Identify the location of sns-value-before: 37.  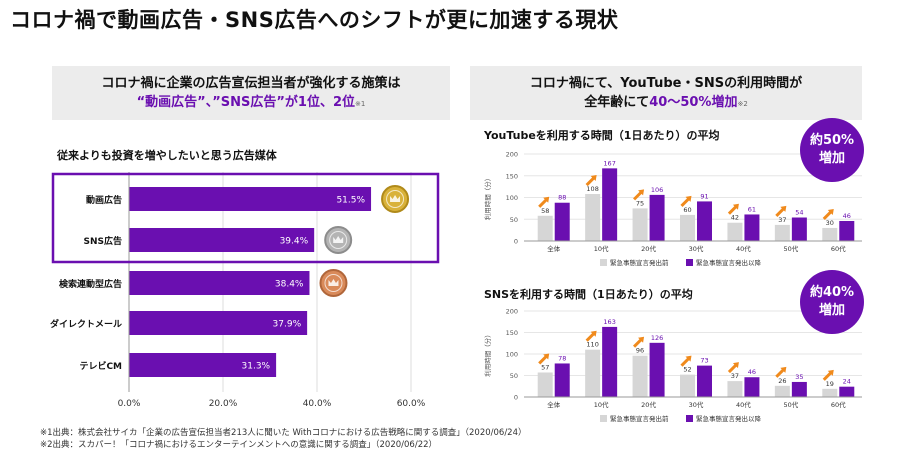
(735, 376).